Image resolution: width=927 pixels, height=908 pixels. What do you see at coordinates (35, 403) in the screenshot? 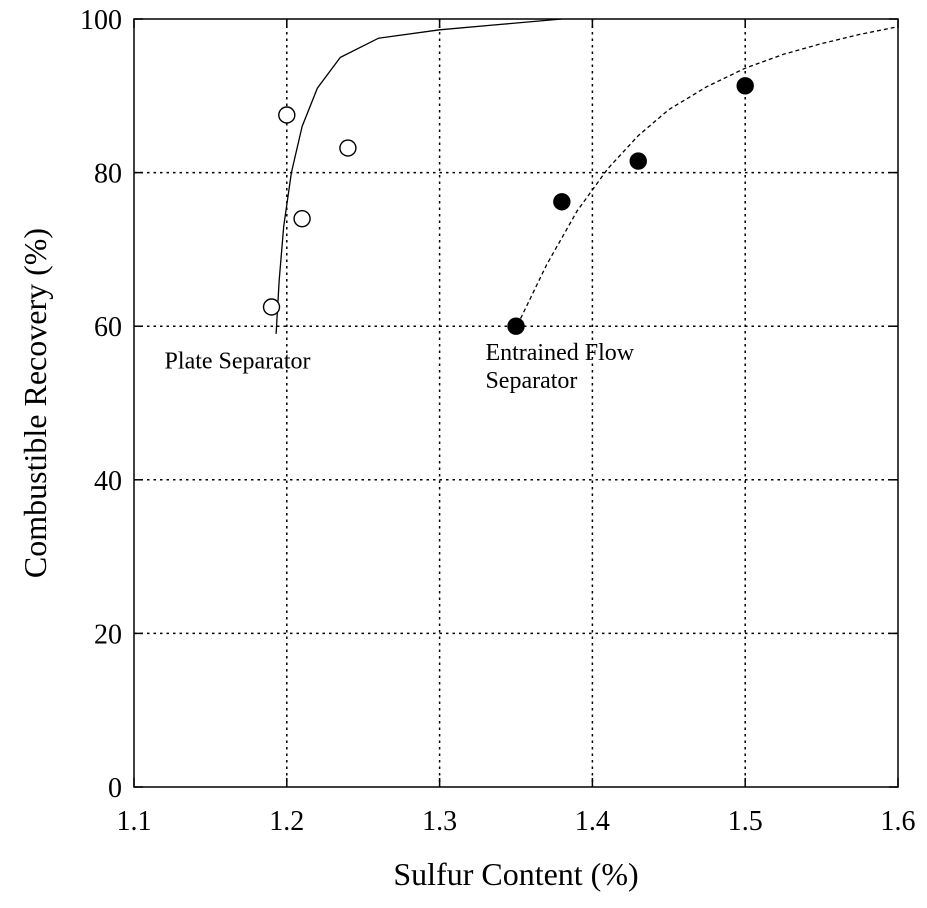
I see `y-axis-title: Combustible Recovery (%)` at bounding box center [35, 403].